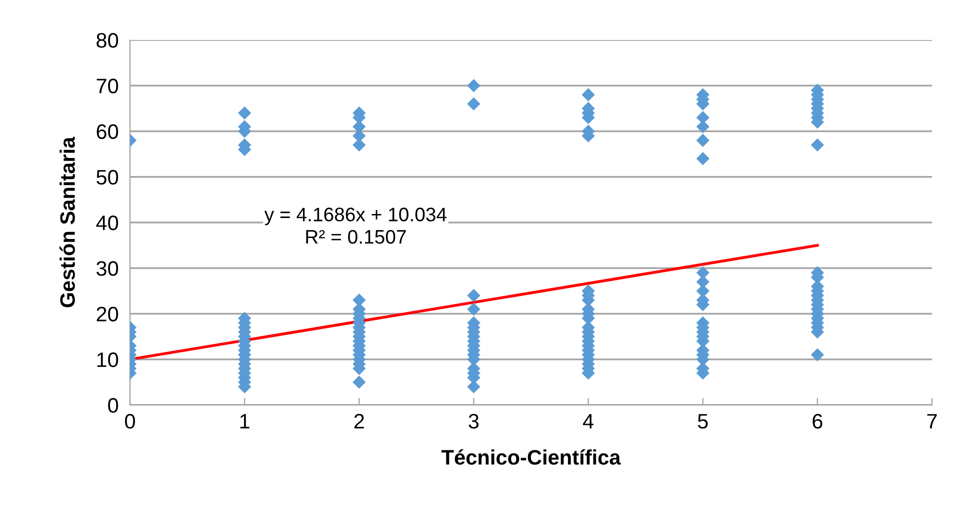 The height and width of the screenshot is (515, 954). Describe the element at coordinates (107, 86) in the screenshot. I see `y-tick-label: 70` at that location.